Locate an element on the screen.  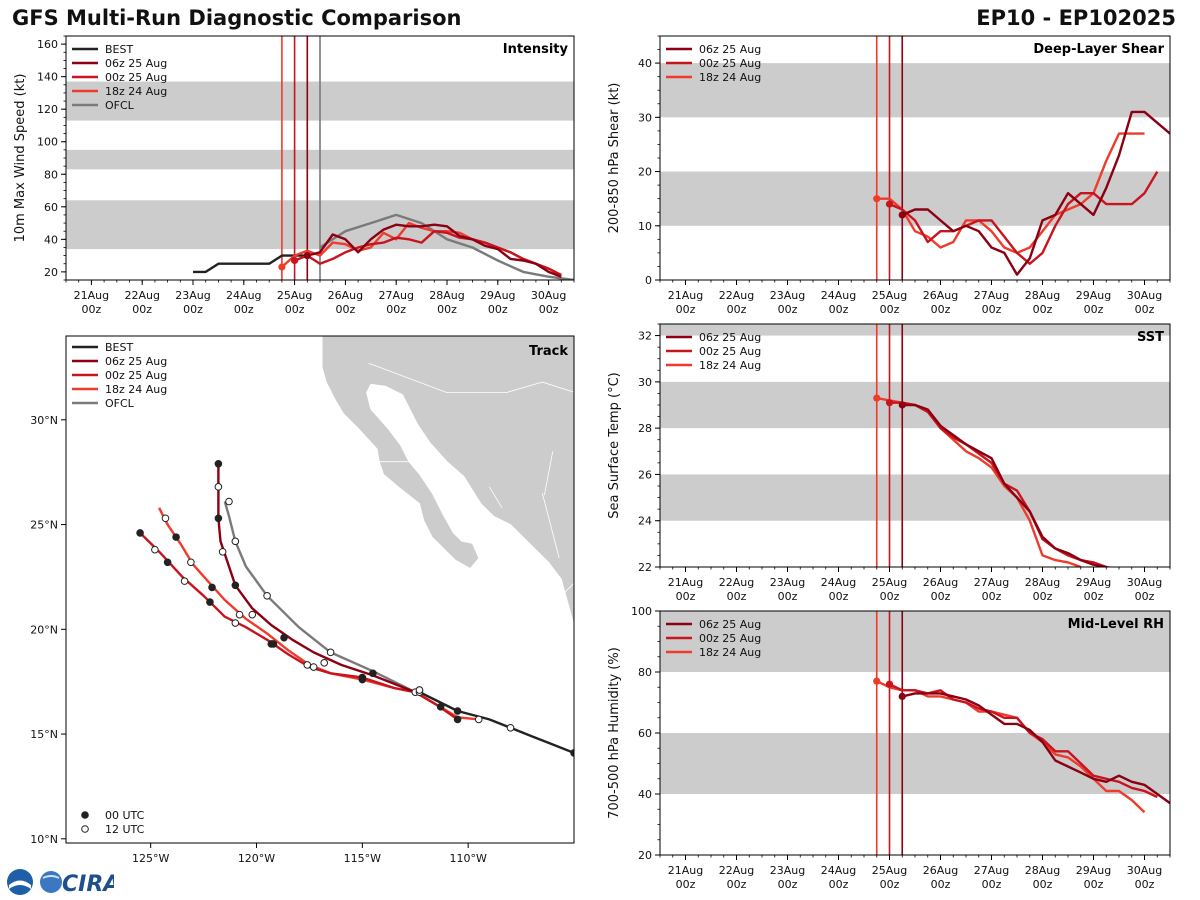
track-line-00z is located at coordinates (299, 626).